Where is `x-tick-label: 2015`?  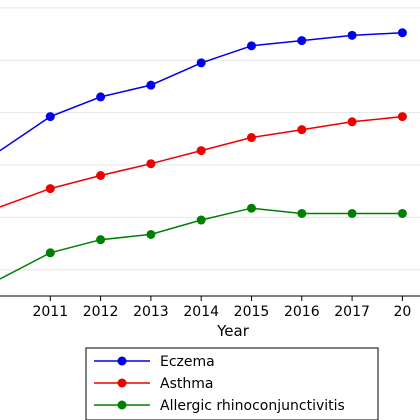 x-tick-label: 2015 is located at coordinates (252, 312).